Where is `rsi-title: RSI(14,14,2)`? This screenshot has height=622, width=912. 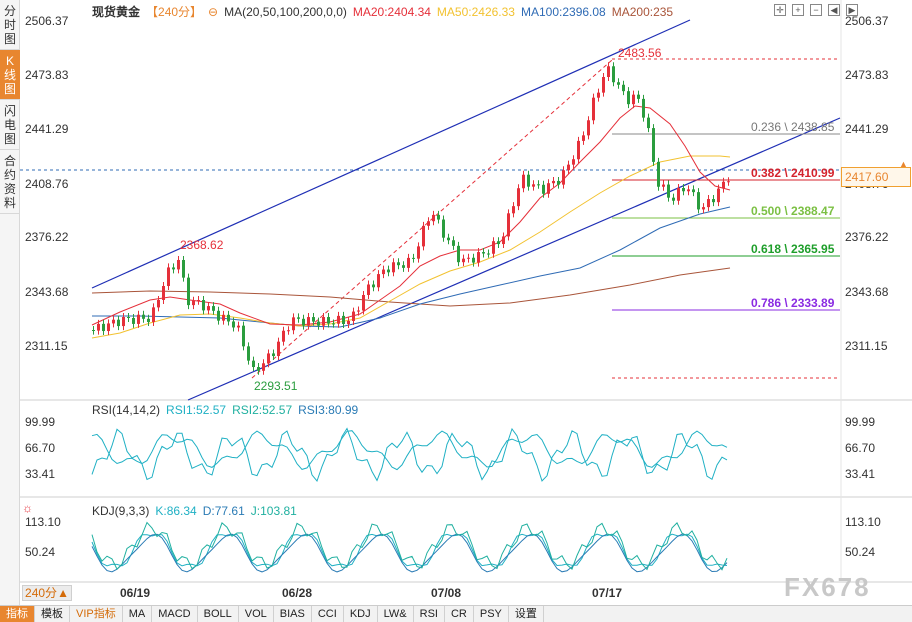 rsi-title: RSI(14,14,2) is located at coordinates (126, 410).